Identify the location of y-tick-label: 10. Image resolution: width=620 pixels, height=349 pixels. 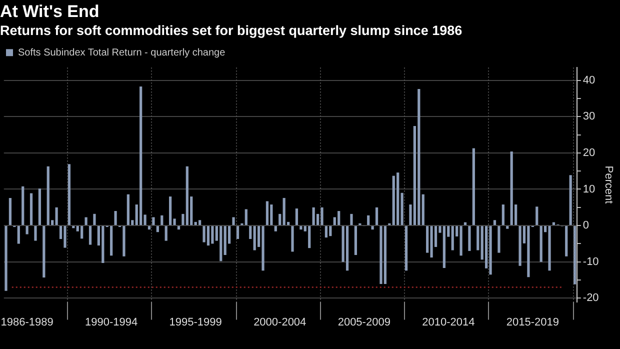
(589, 189).